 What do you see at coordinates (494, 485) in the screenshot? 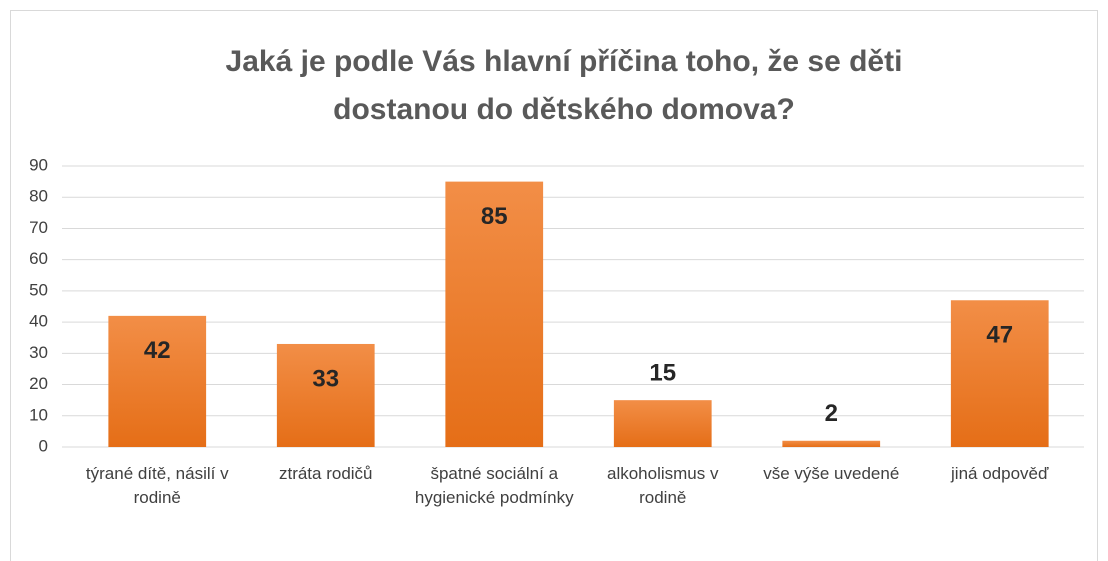
I see `x-tick-label: špatné sociální a hygienické podmínky` at bounding box center [494, 485].